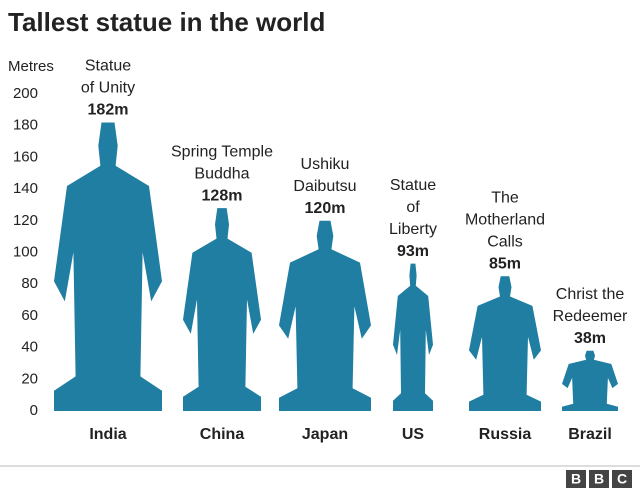  Describe the element at coordinates (25, 220) in the screenshot. I see `y-tick-label: 120` at that location.